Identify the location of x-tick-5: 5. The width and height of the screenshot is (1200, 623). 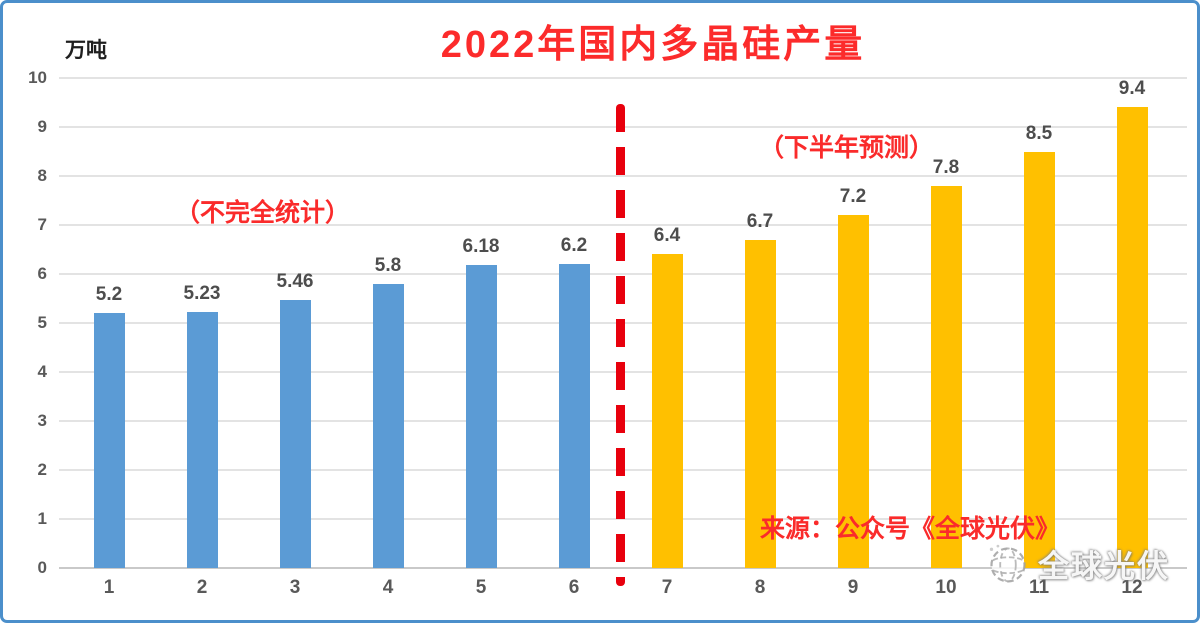
(481, 587).